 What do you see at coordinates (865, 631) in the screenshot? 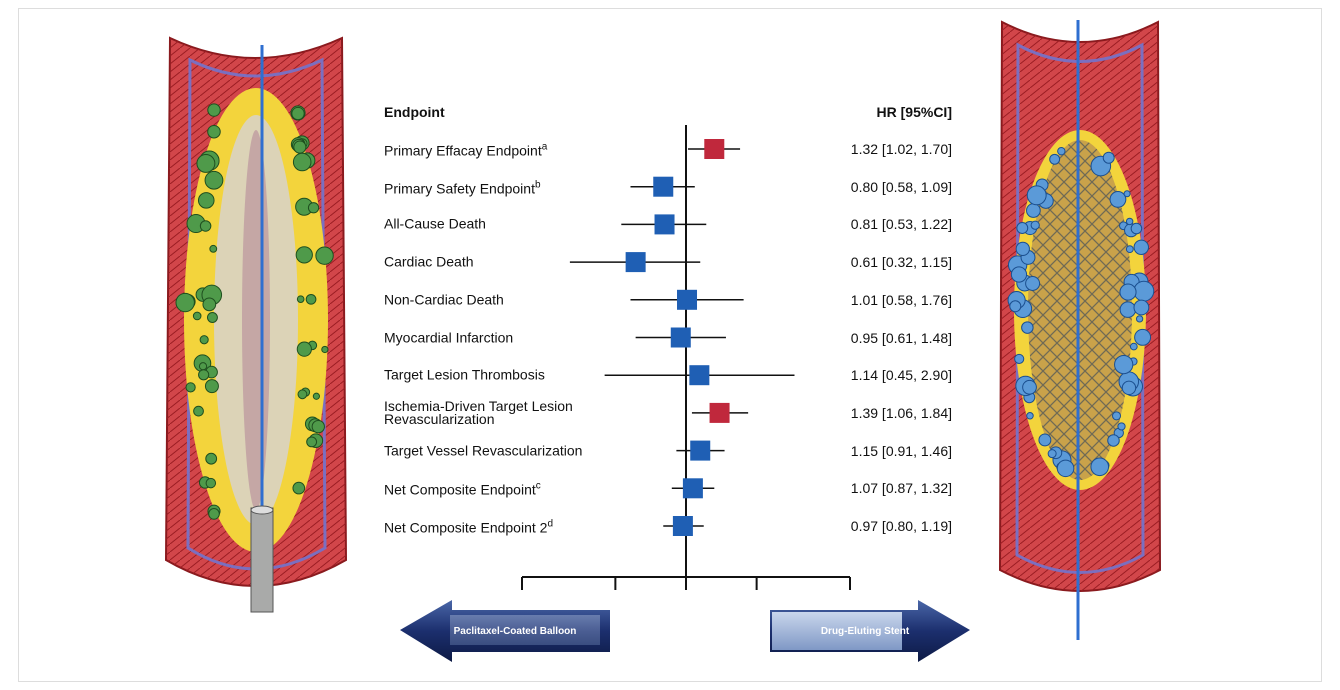
I see `arrow-label: Drug-Eluting Stent` at bounding box center [865, 631].